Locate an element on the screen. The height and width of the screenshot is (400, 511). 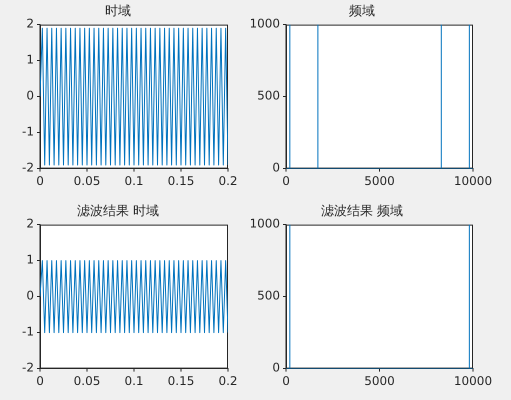
chart-title: 滤波结果 时域 is located at coordinates (118, 212).